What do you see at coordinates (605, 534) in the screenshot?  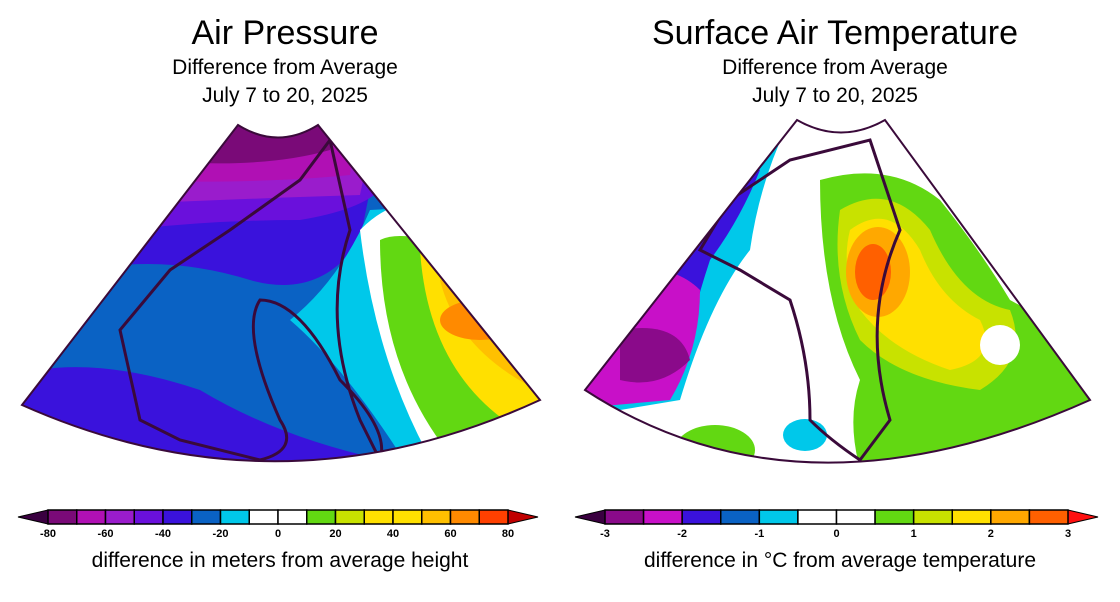 I see `colorbar-tick-label: -3` at bounding box center [605, 534].